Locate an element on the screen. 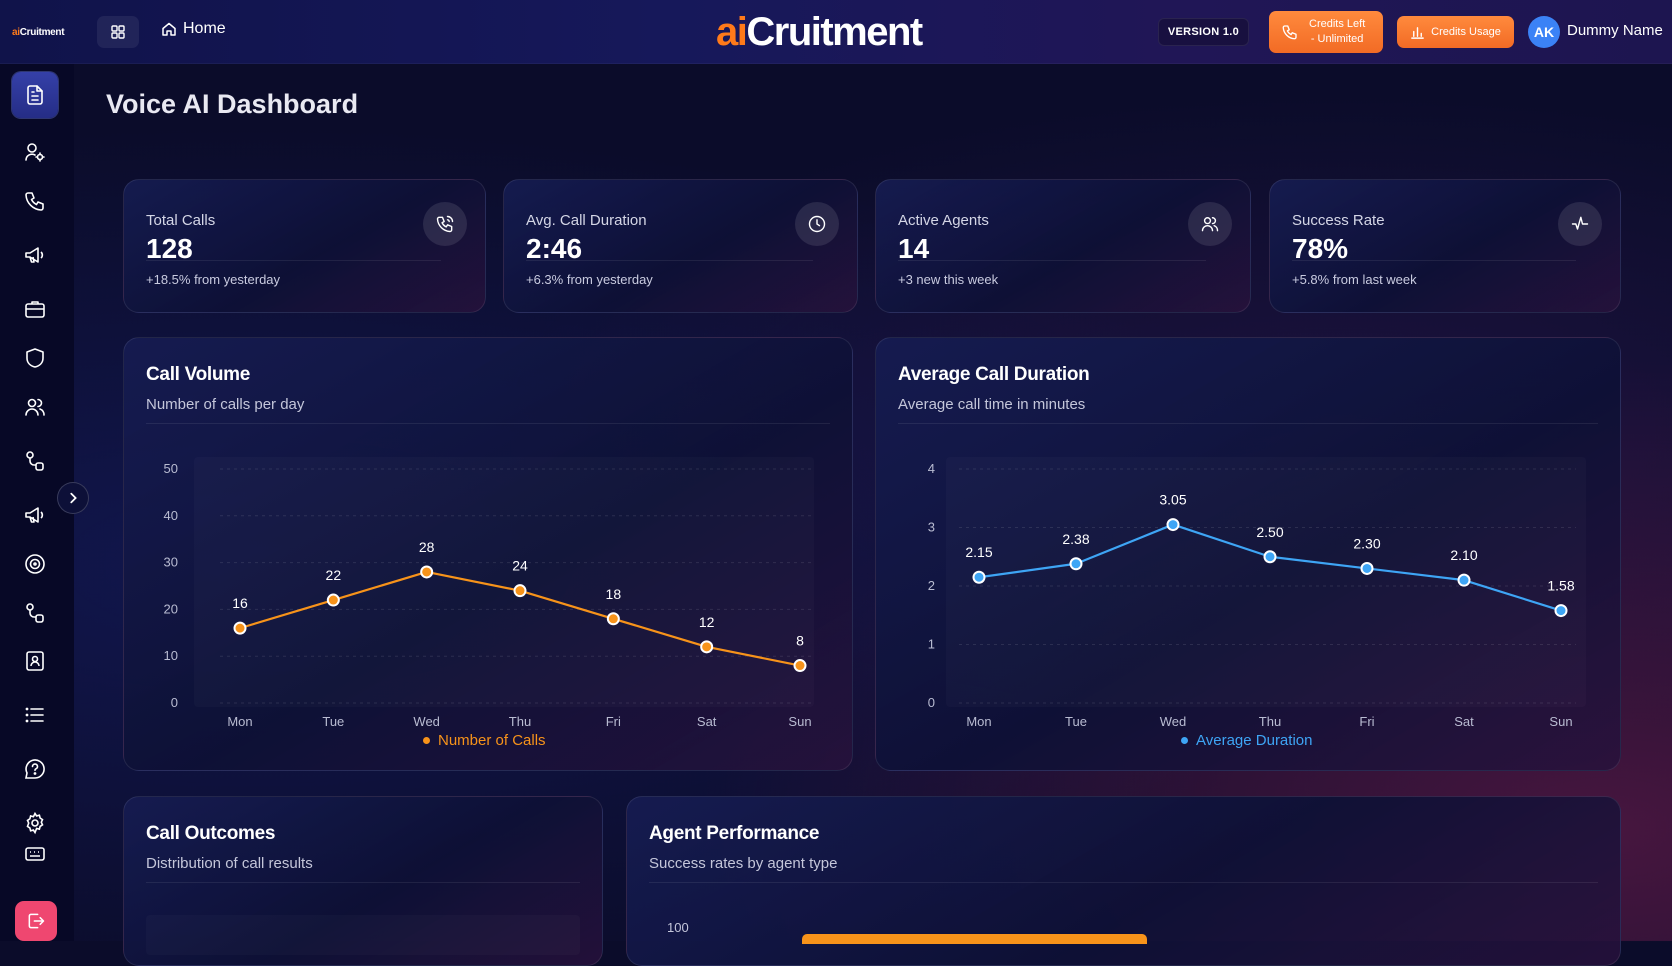  gear-icon is located at coordinates (35, 823).